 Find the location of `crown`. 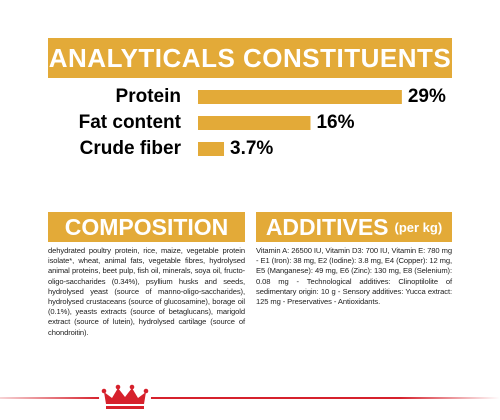

crown is located at coordinates (125, 396).